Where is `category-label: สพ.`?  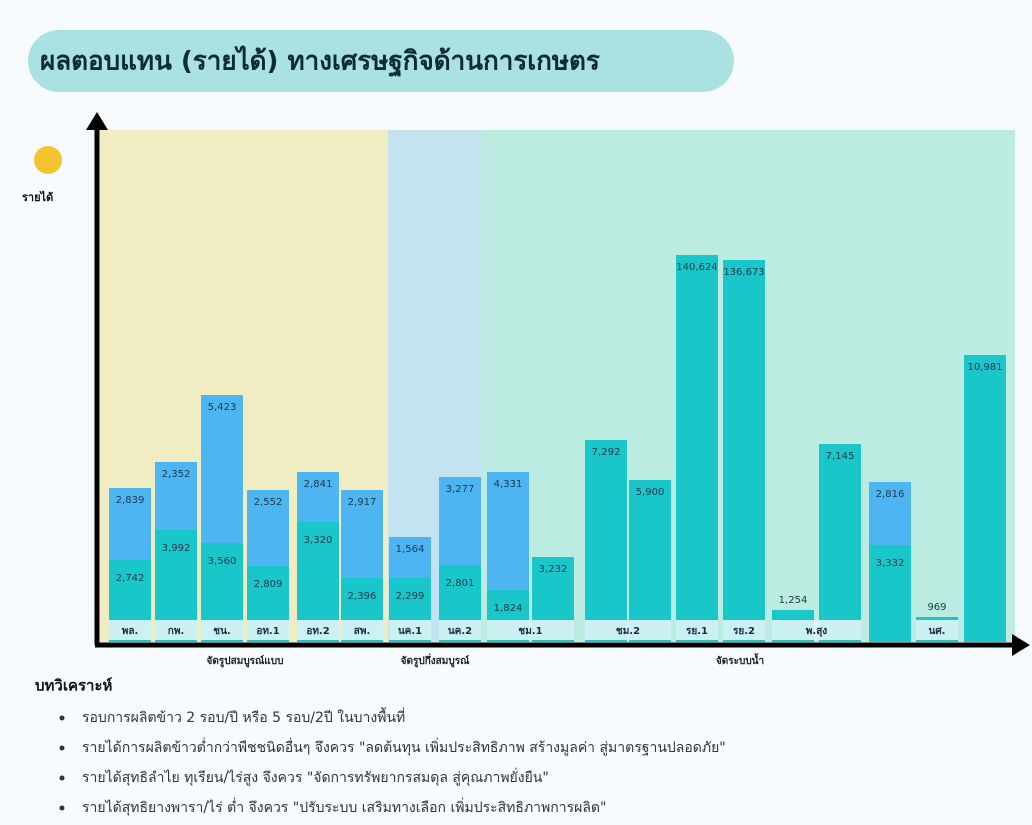 category-label: สพ. is located at coordinates (362, 631).